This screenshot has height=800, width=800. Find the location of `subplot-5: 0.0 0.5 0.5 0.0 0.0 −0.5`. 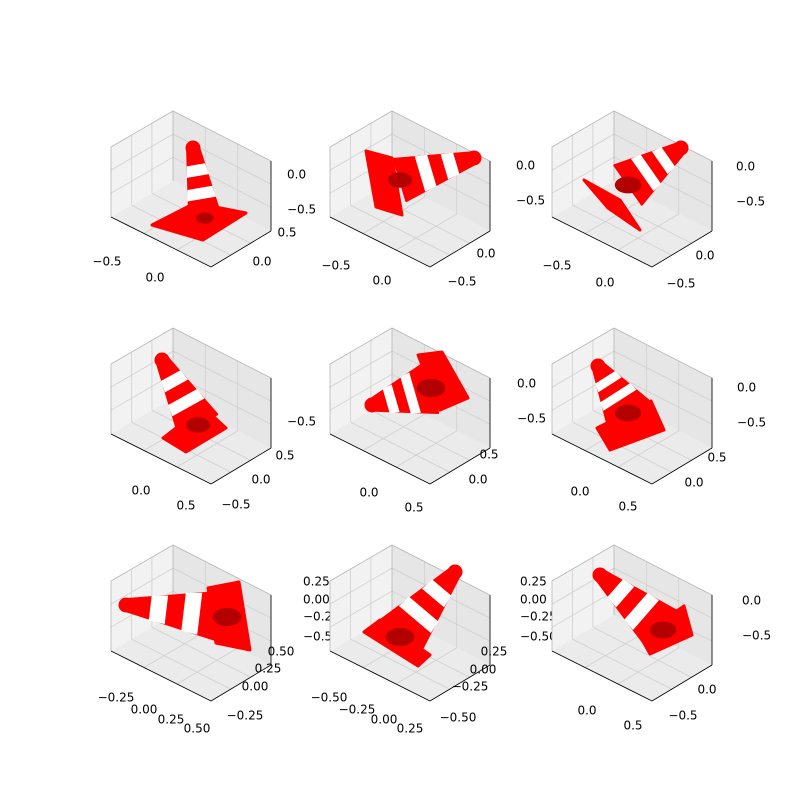

subplot-5: 0.0 0.5 0.5 0.0 0.0 −0.5 is located at coordinates (437, 421).